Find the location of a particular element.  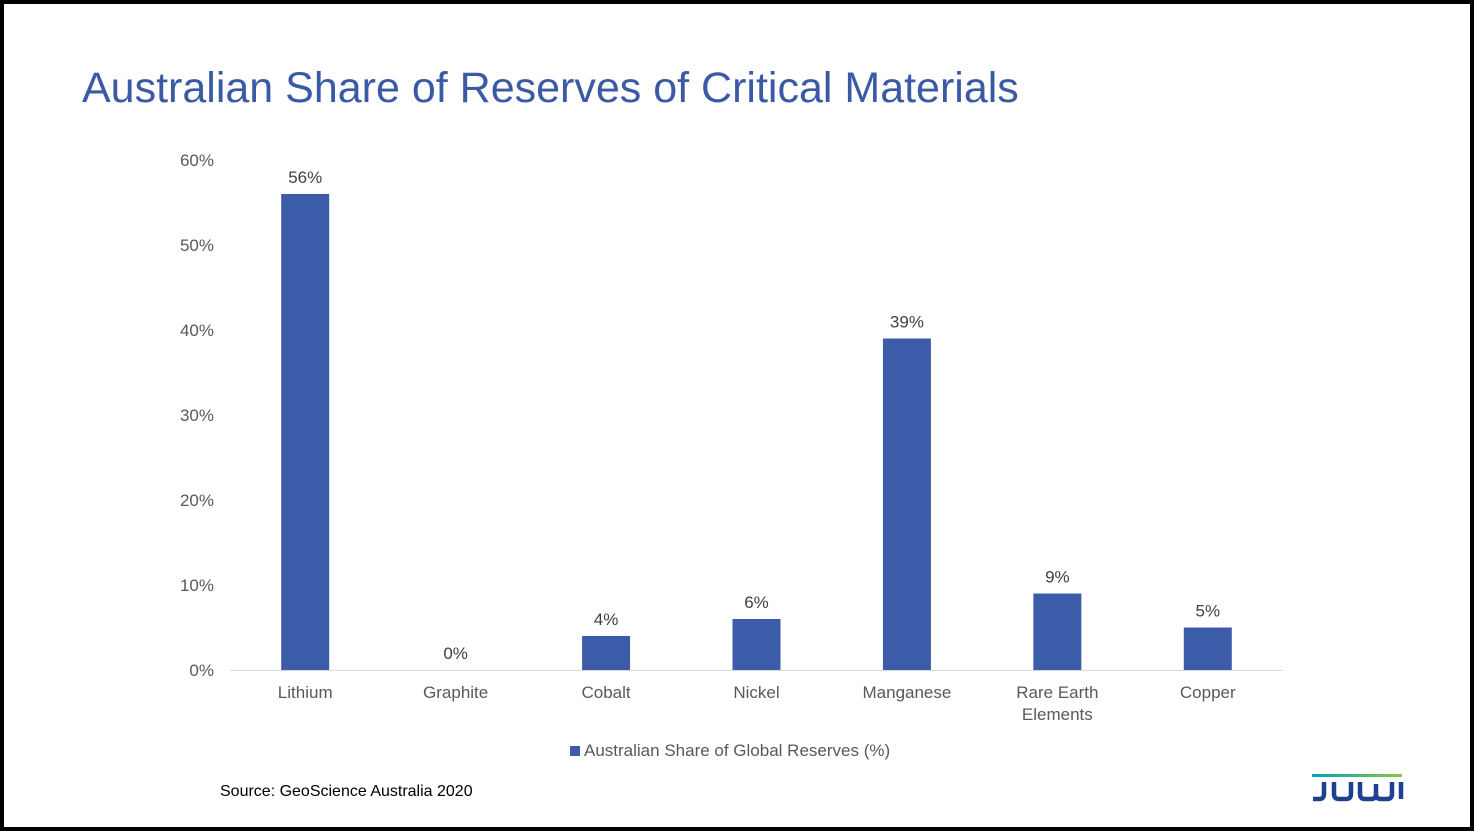

x-tick-label: Cobalt is located at coordinates (606, 692).